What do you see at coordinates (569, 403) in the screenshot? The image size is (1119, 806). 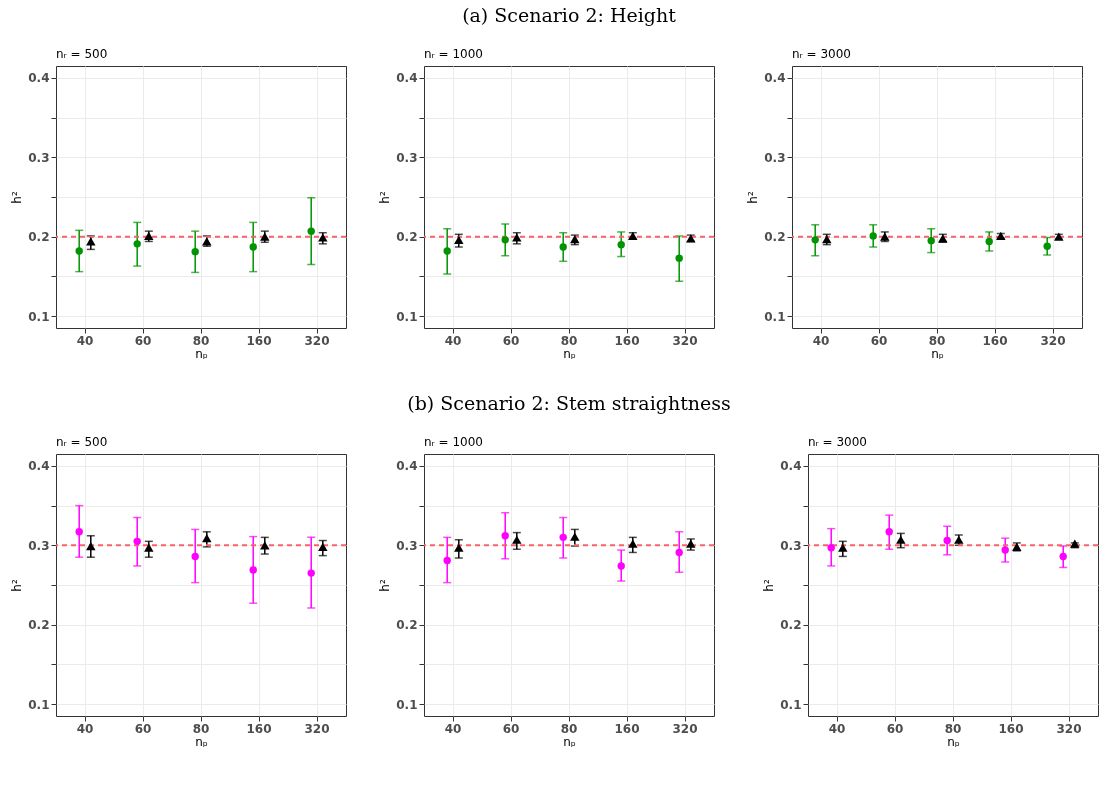 I see `chart-title: (b) Scenario 2: Stem straightness` at bounding box center [569, 403].